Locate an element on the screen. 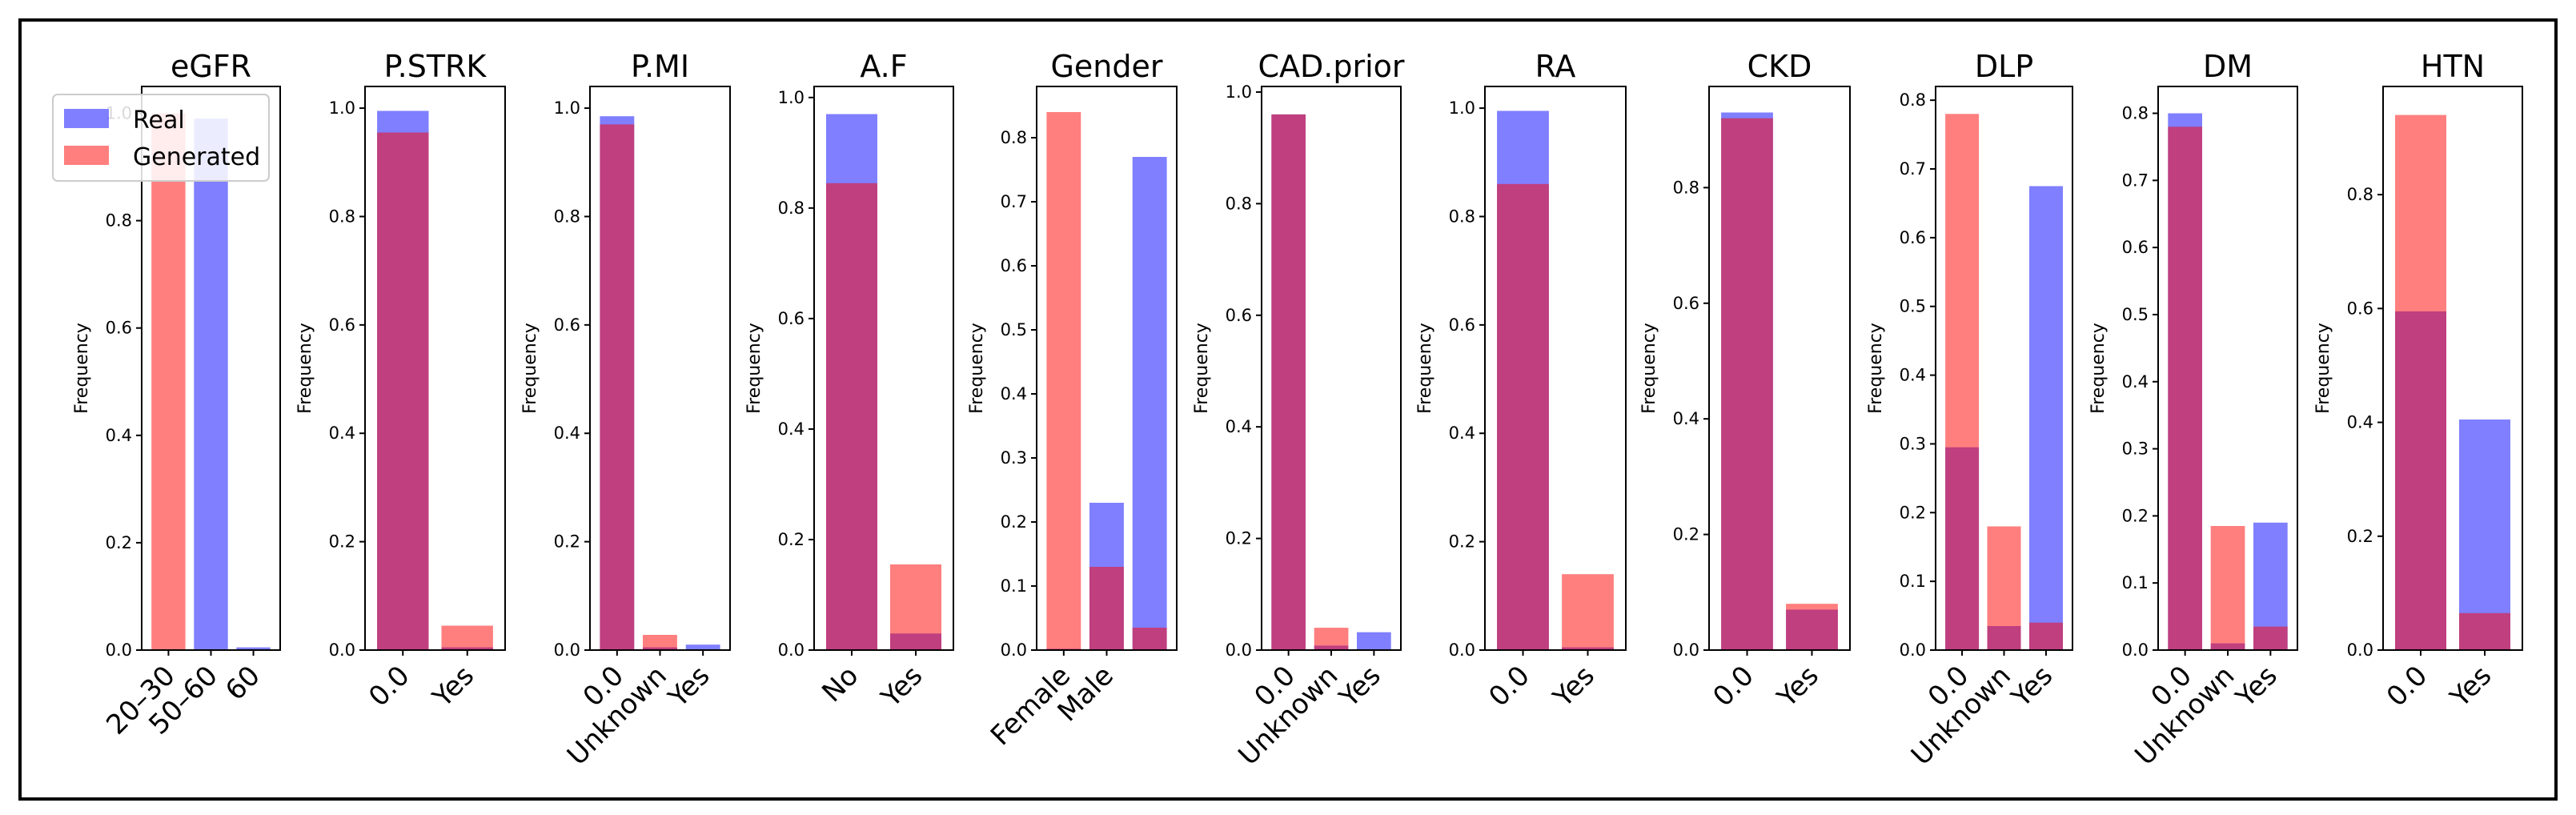  legend-generated-swatch is located at coordinates (86, 155).